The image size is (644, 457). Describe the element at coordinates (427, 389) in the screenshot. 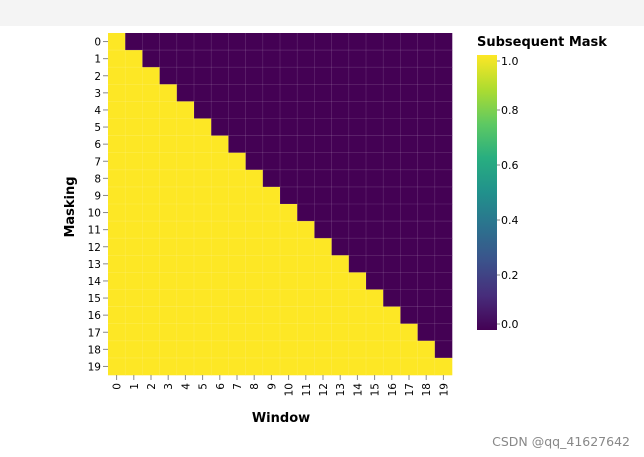

I see `x-tick-label: 18` at that location.